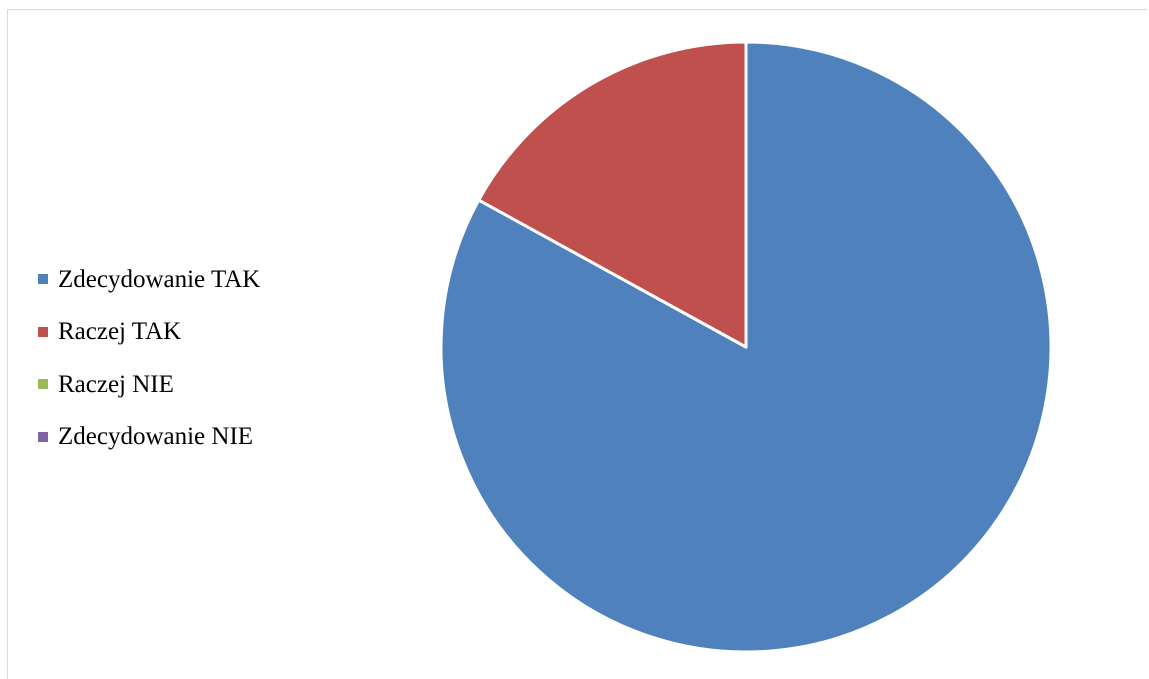 This screenshot has height=679, width=1149. What do you see at coordinates (116, 384) in the screenshot?
I see `legend-label-raczej-nie: Raczej NIE` at bounding box center [116, 384].